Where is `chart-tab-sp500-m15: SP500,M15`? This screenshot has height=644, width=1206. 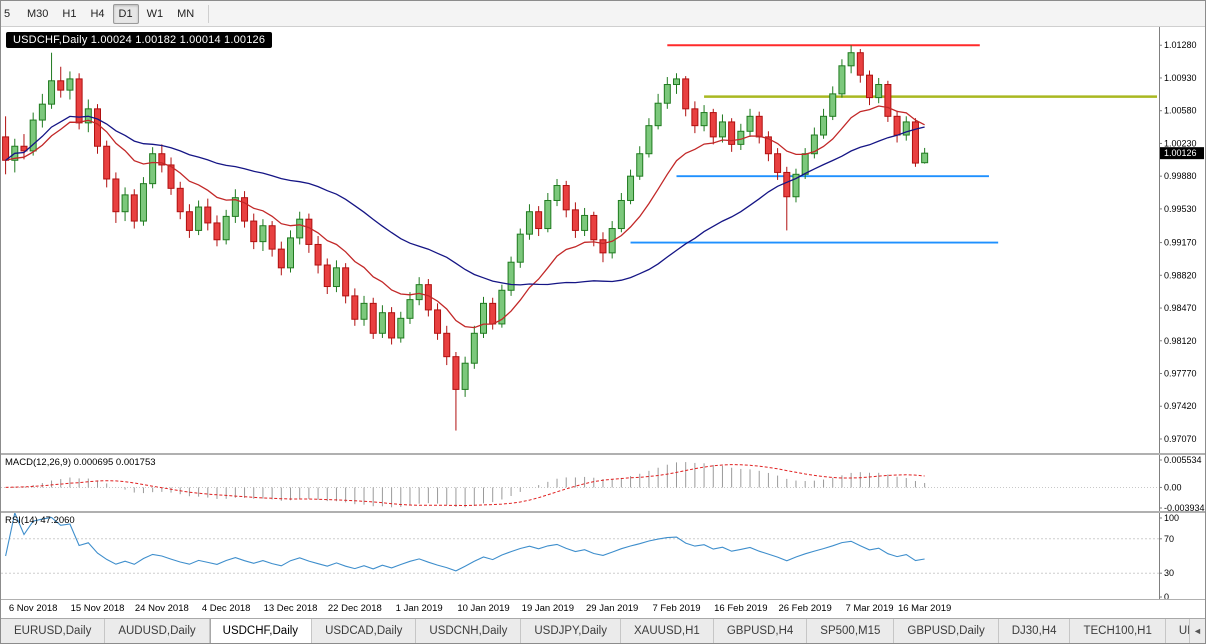
chart-tab-sp500-m15: SP500,M15 is located at coordinates (851, 631).